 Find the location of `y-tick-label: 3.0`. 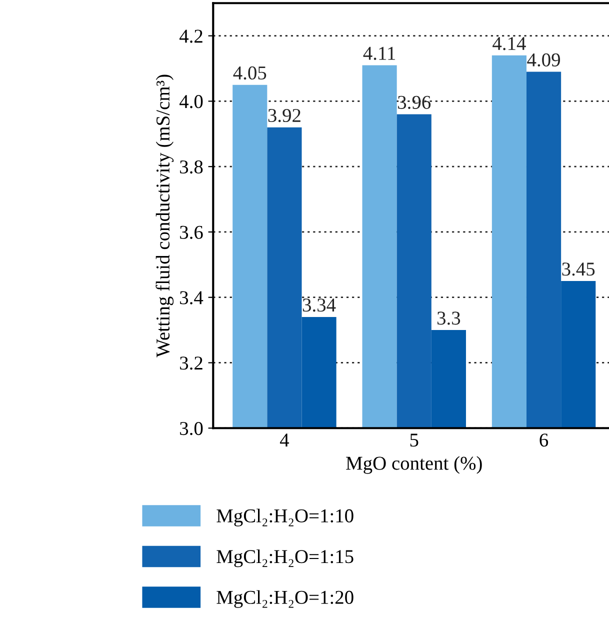

y-tick-label: 3.0 is located at coordinates (191, 429).